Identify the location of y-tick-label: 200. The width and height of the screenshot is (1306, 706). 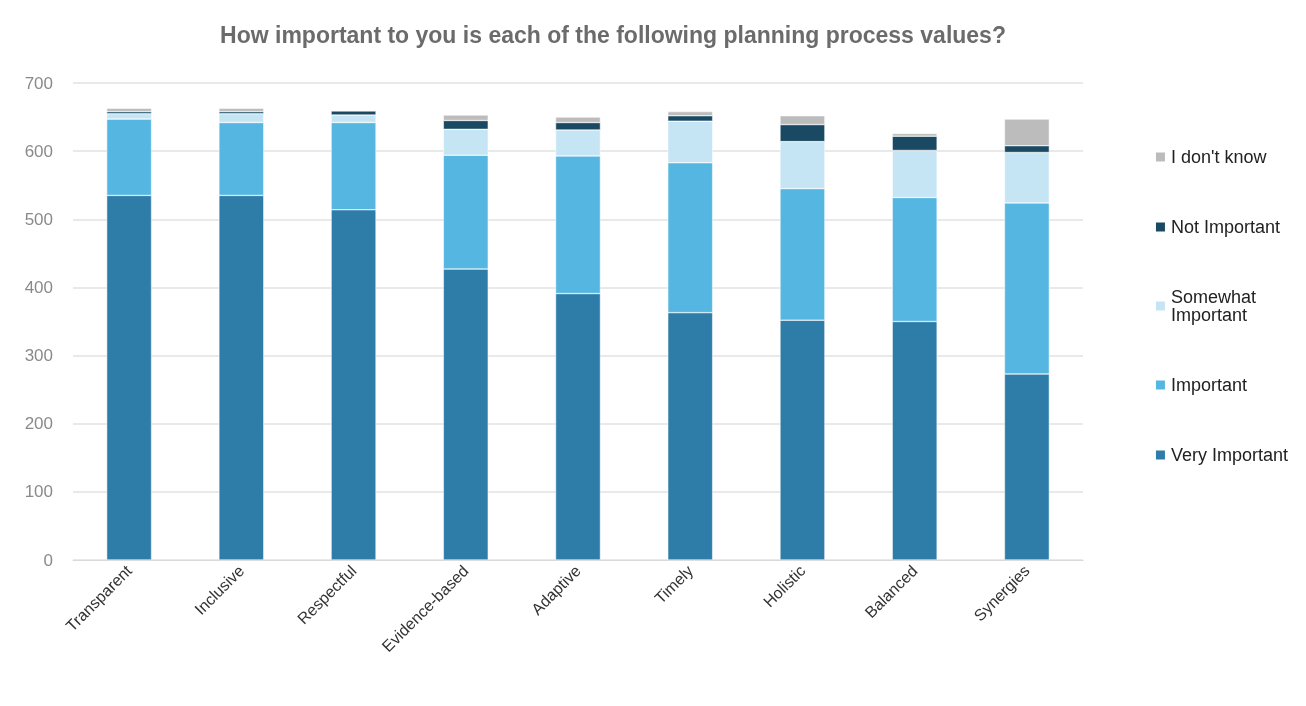
(38, 424).